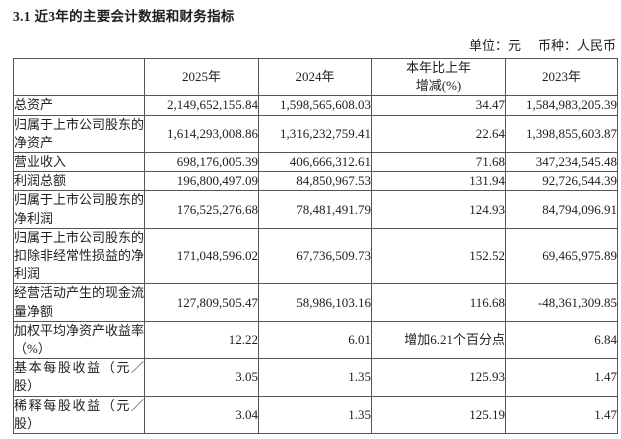  What do you see at coordinates (201, 209) in the screenshot?
I see `value-2025-cell: 176,525,276.68` at bounding box center [201, 209].